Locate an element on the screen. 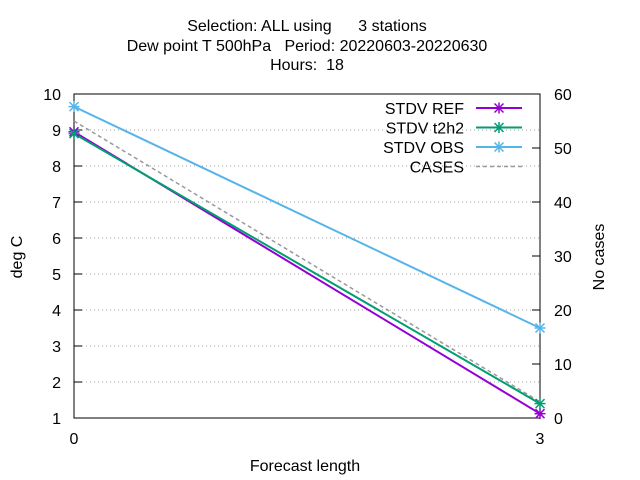 The image size is (640, 480). y-tick-label-8: 8 is located at coordinates (56, 167).